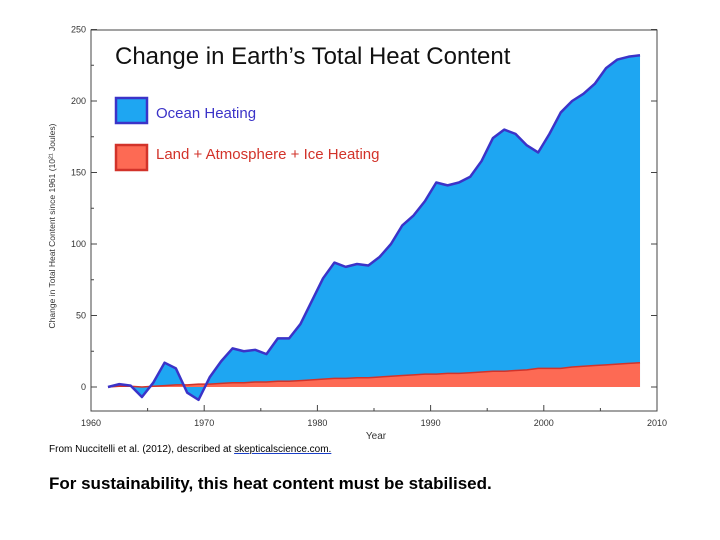  Describe the element at coordinates (78, 101) in the screenshot. I see `y-tick-label: 200` at that location.